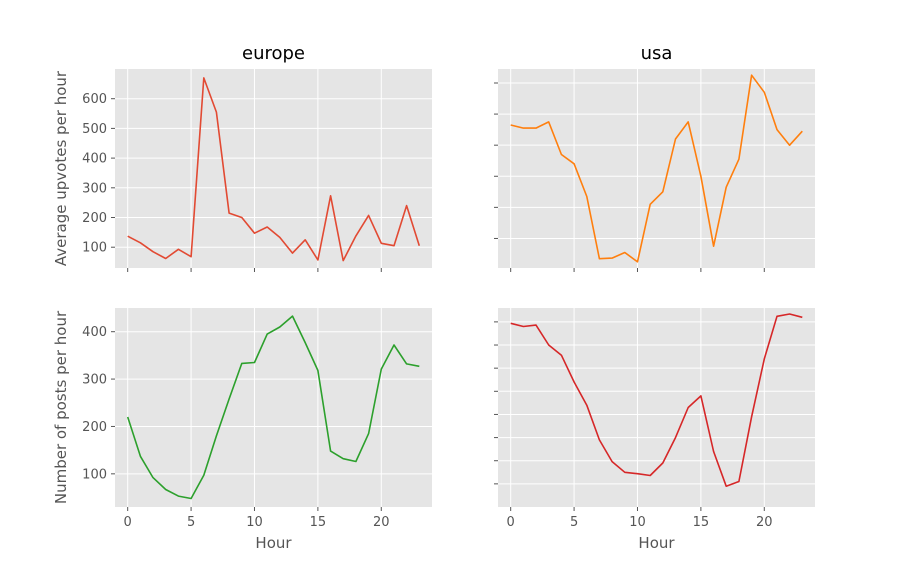 The image size is (906, 569). I want to click on y-axis-label: Average upvotes per hour, so click(61, 168).